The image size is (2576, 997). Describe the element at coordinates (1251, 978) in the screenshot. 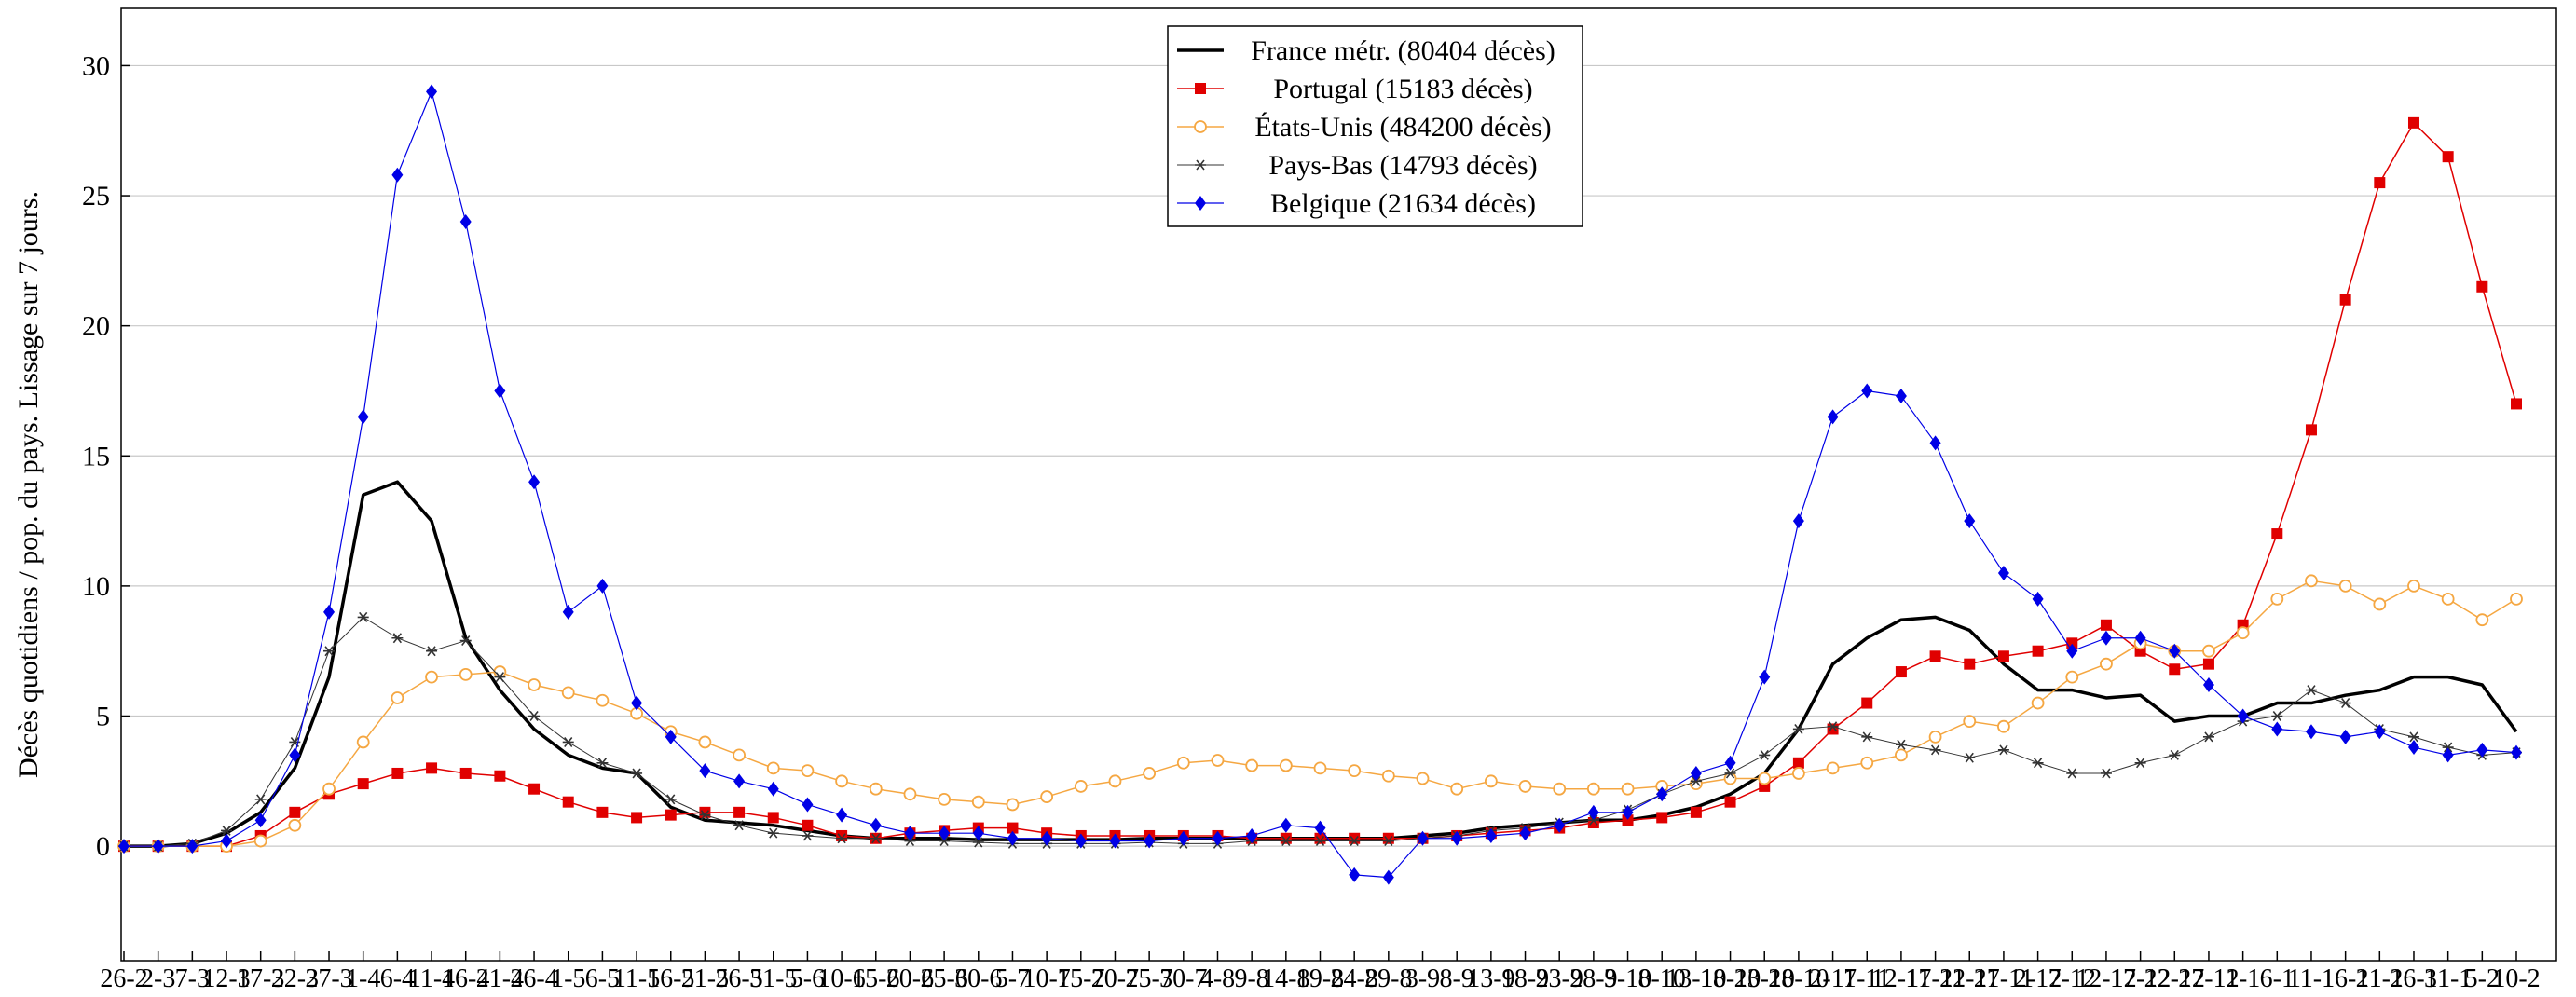

I see `x-tick-label: 9-8` at that location.